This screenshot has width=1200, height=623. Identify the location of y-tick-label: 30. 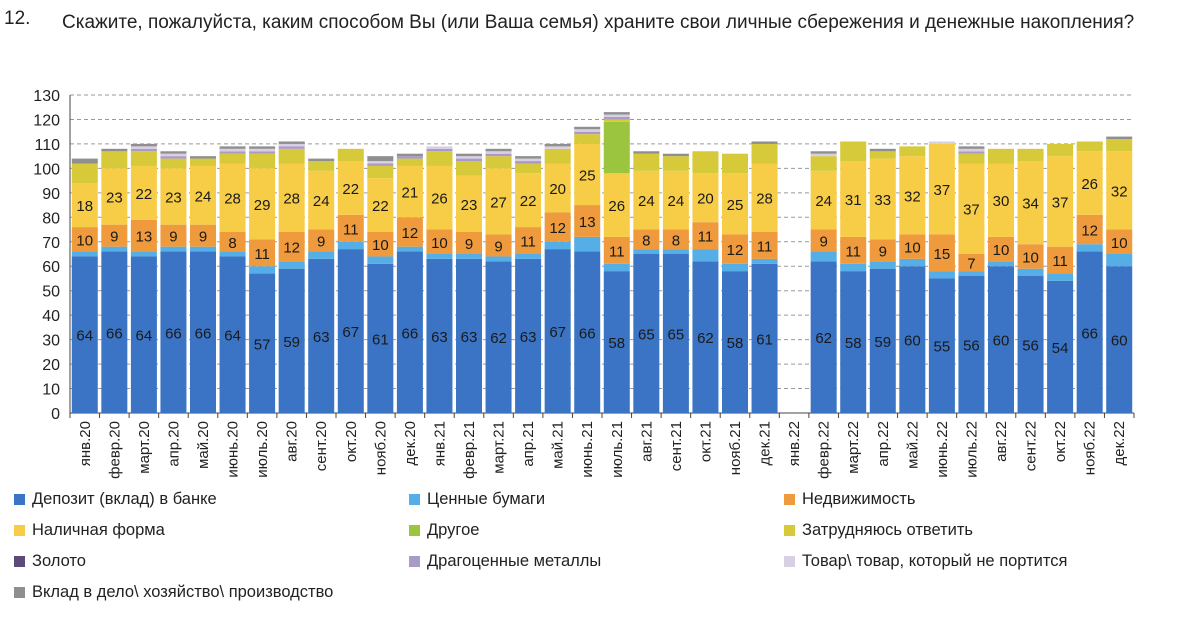
(51, 341).